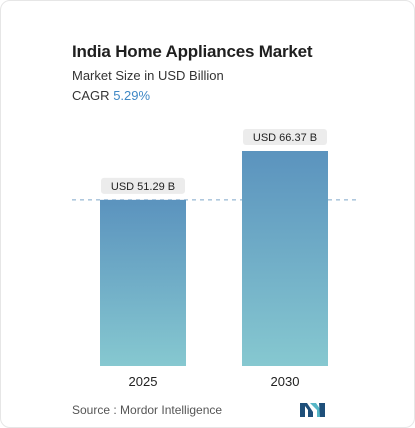 The width and height of the screenshot is (415, 428). Describe the element at coordinates (192, 51) in the screenshot. I see `chart-title: India Home Appliances Market` at that location.